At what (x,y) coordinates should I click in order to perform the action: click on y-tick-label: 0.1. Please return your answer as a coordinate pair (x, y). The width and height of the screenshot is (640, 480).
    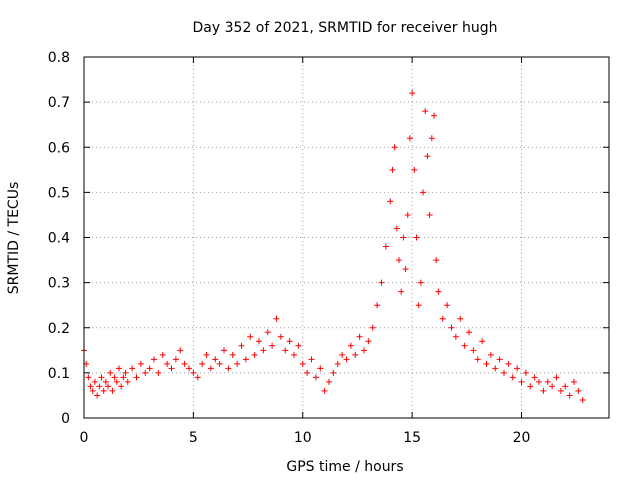
    Looking at the image, I should click on (59, 374).